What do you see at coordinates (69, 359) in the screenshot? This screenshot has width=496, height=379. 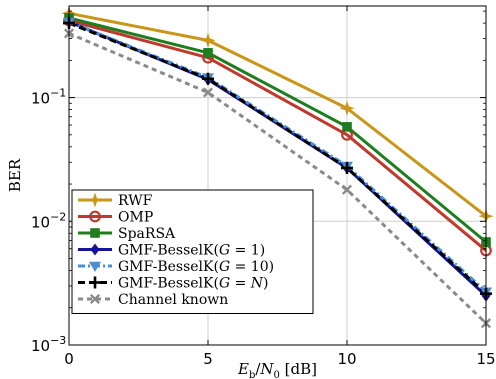 I see `x-tick-label: 0` at bounding box center [69, 359].